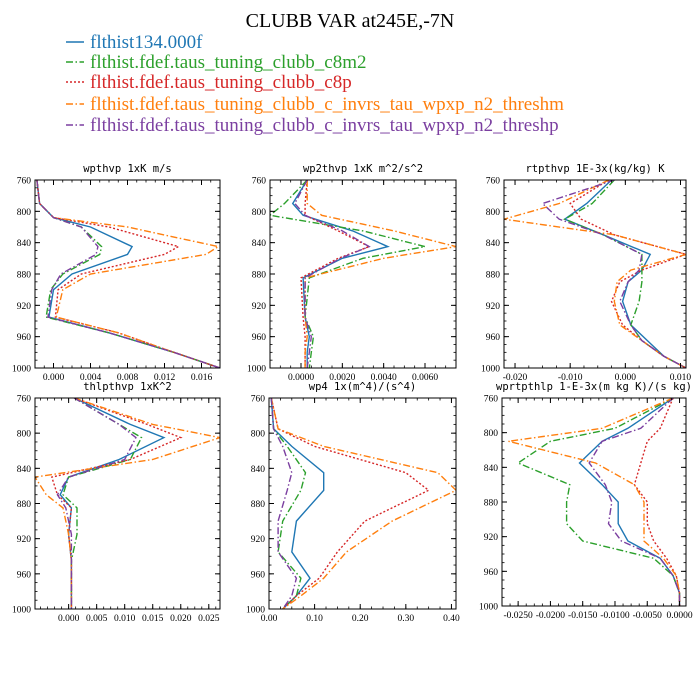 This screenshot has width=700, height=700. Describe the element at coordinates (127, 169) in the screenshot. I see `subplot-title: wpthvp 1xK m/s` at that location.